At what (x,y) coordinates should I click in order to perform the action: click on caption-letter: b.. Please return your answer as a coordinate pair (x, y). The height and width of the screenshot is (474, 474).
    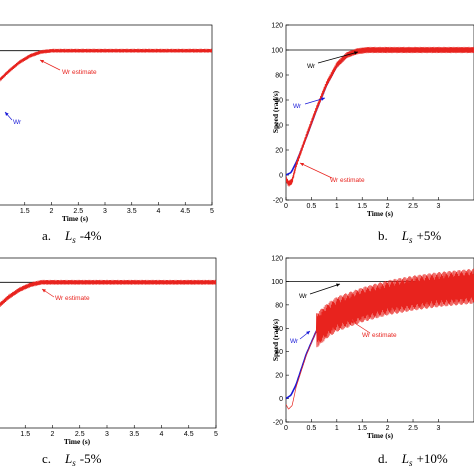
    Looking at the image, I should click on (383, 235).